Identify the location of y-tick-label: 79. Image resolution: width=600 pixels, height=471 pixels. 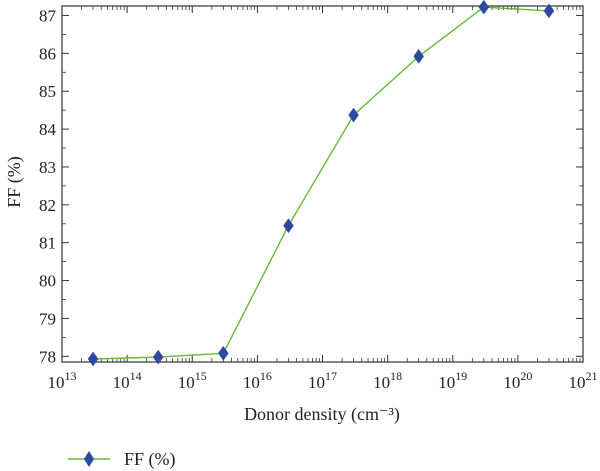
(47, 318).